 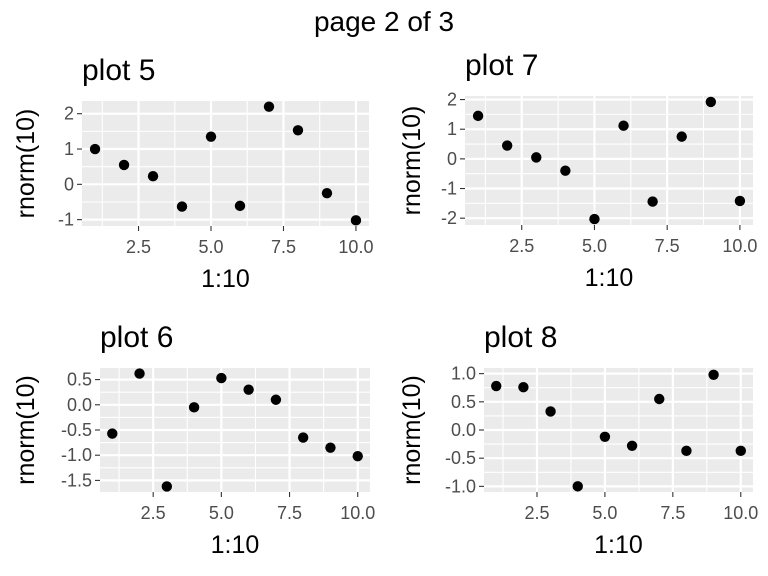 What do you see at coordinates (449, 218) in the screenshot?
I see `y-tick-label: -2` at bounding box center [449, 218].